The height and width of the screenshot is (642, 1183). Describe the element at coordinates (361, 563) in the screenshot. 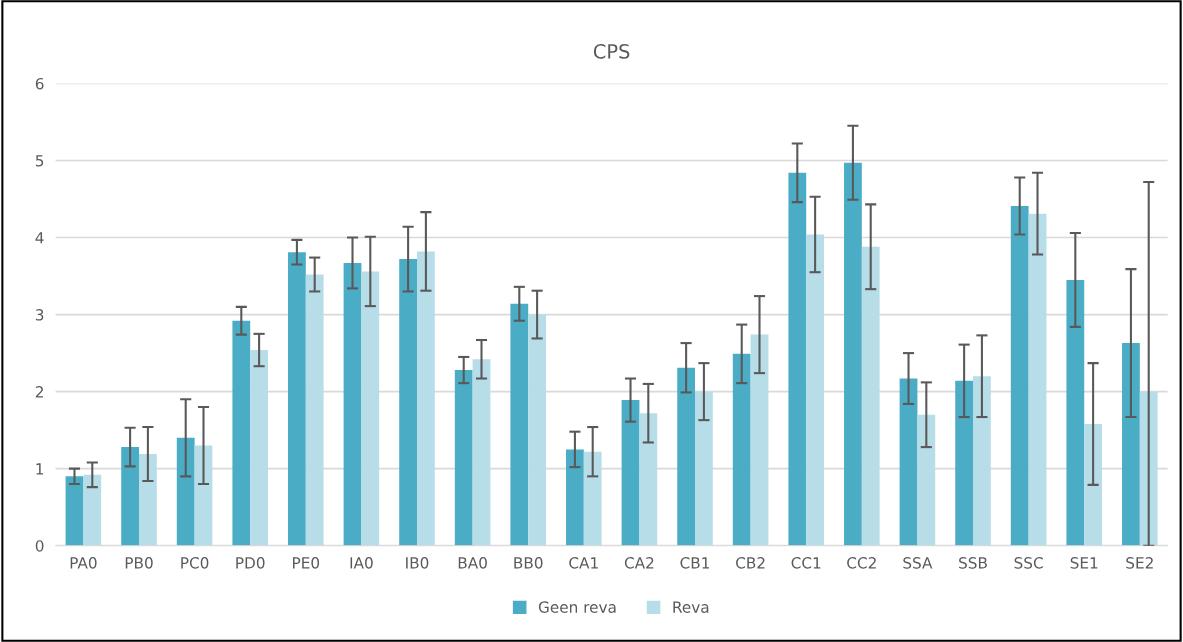

I see `x-tick-label: IA0` at that location.